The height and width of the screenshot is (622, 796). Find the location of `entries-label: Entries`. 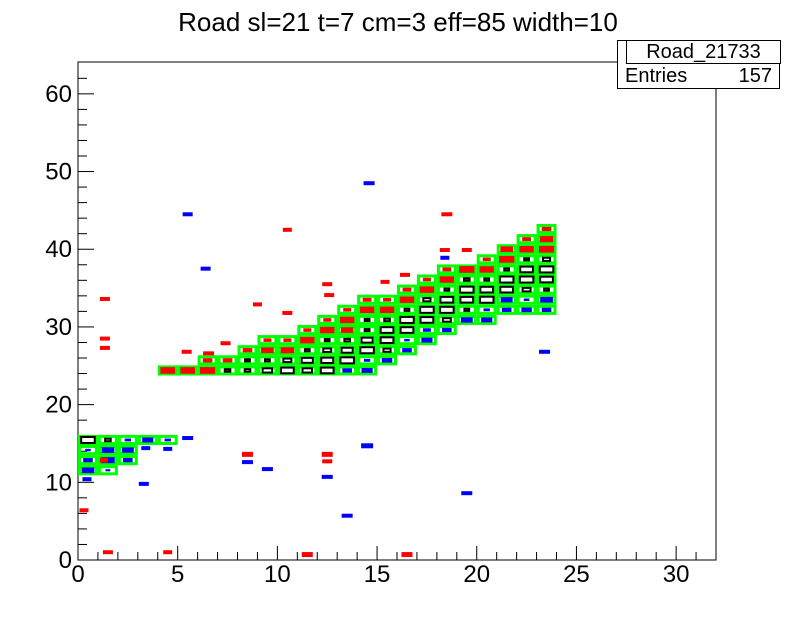

entries-label: Entries is located at coordinates (656, 75).